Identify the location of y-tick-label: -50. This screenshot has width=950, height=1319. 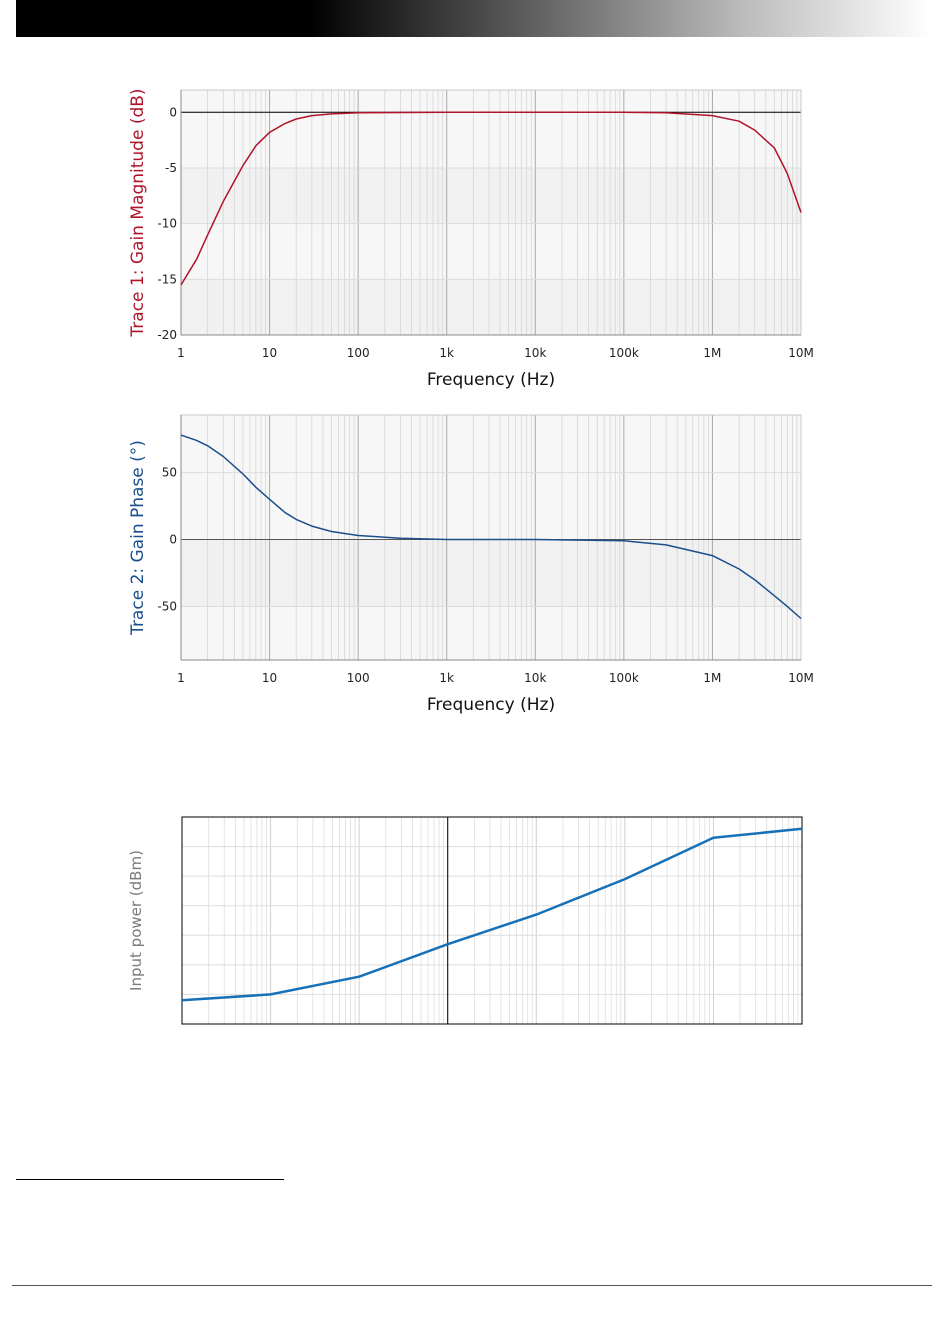
(167, 606).